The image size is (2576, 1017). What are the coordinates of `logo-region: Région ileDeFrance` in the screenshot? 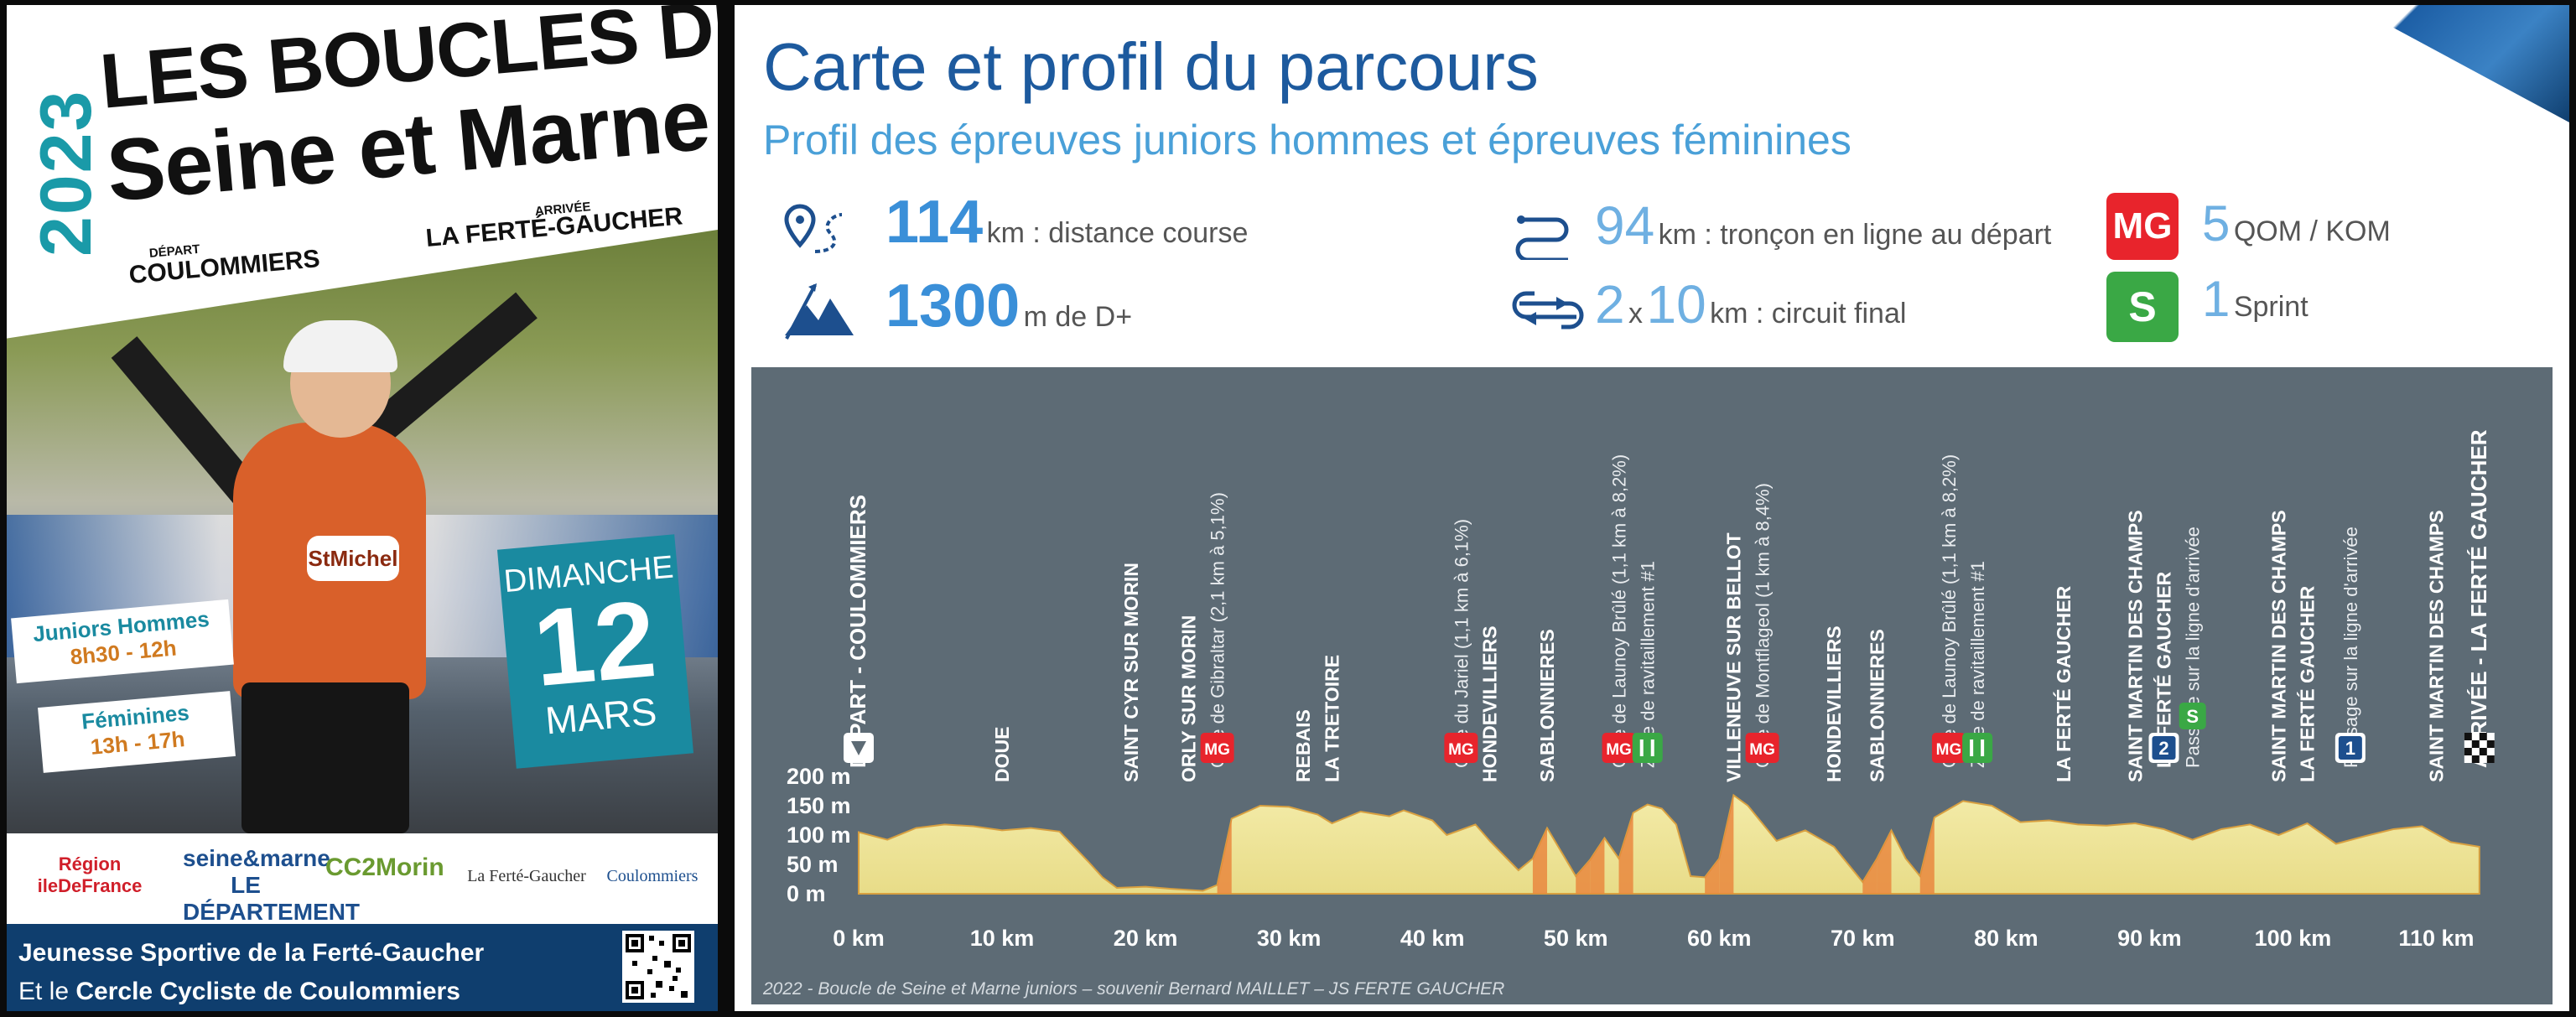 It's located at (90, 875).